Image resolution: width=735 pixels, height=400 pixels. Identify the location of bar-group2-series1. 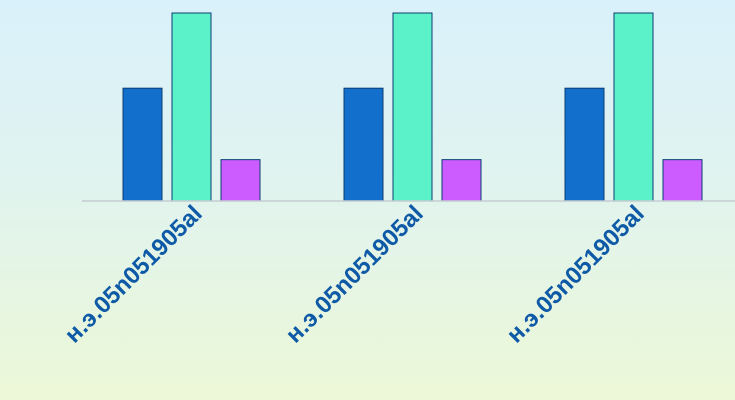
(363, 144).